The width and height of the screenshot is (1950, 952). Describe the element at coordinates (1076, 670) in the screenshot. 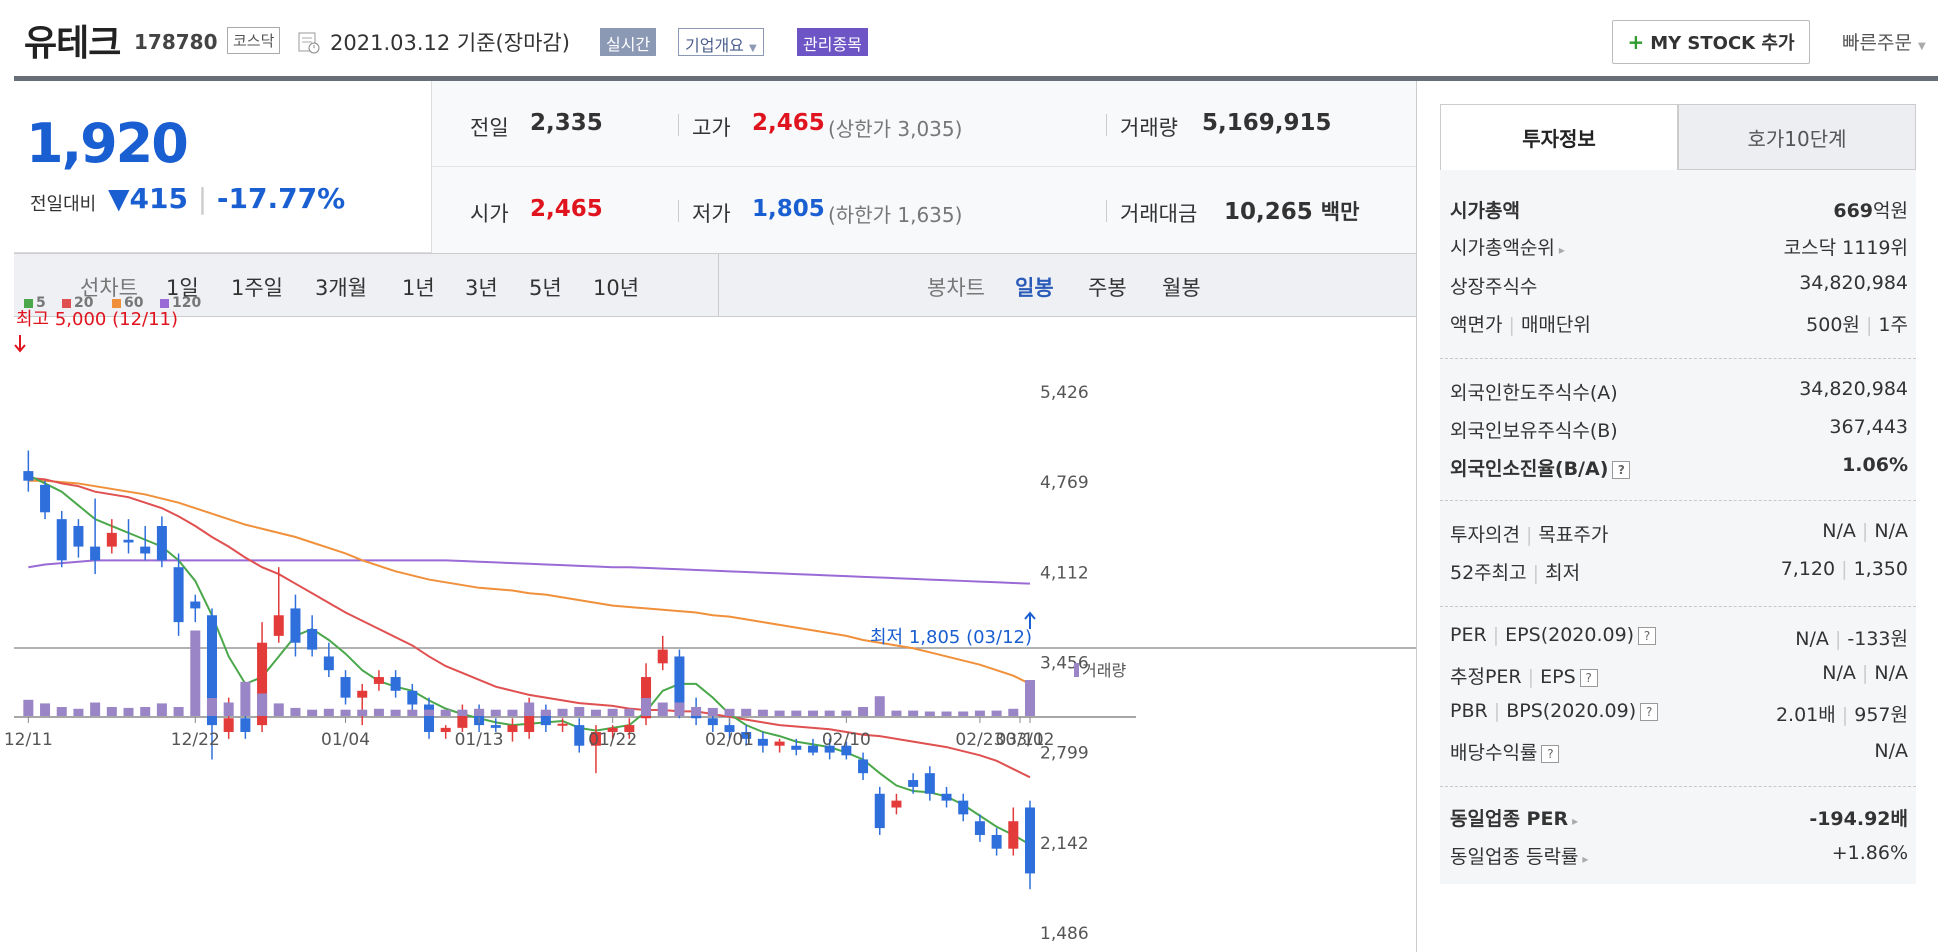

I see `volume-legend-swatch` at that location.